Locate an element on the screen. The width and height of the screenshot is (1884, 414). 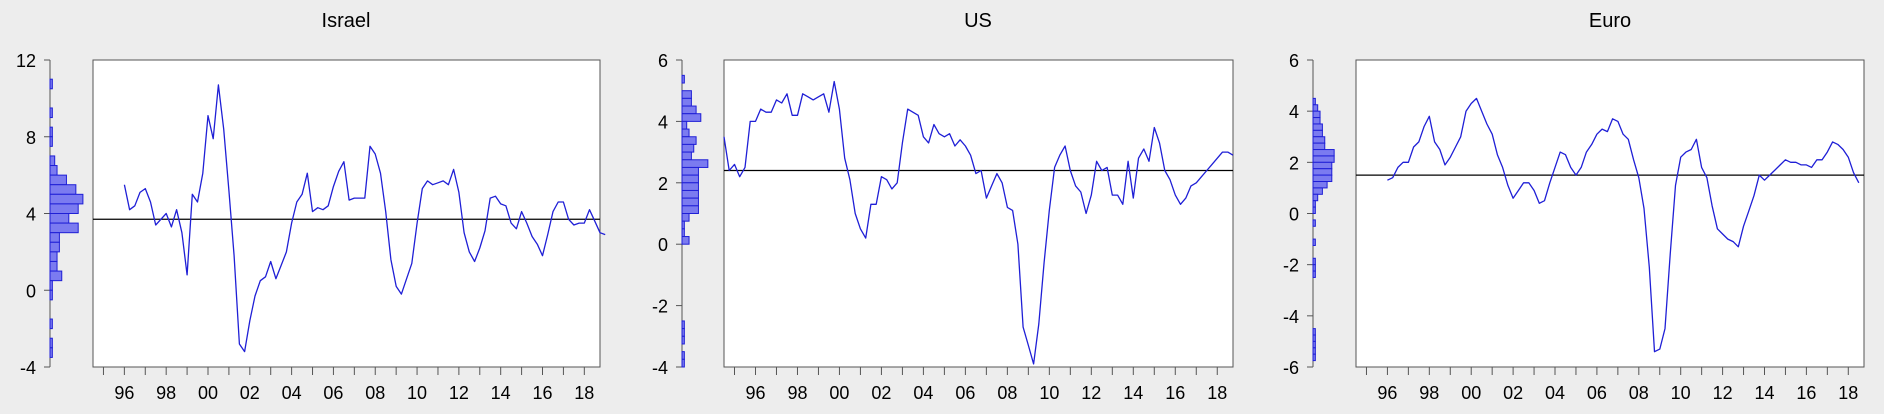
x-tick-label: 08 is located at coordinates (1639, 393).